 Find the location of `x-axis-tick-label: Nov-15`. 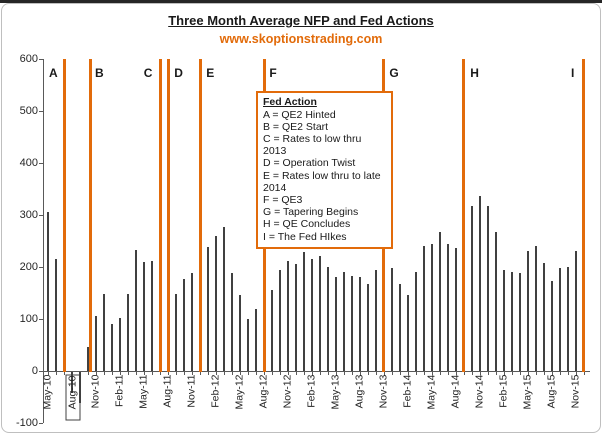

x-axis-tick-label: Nov-15 is located at coordinates (575, 391).